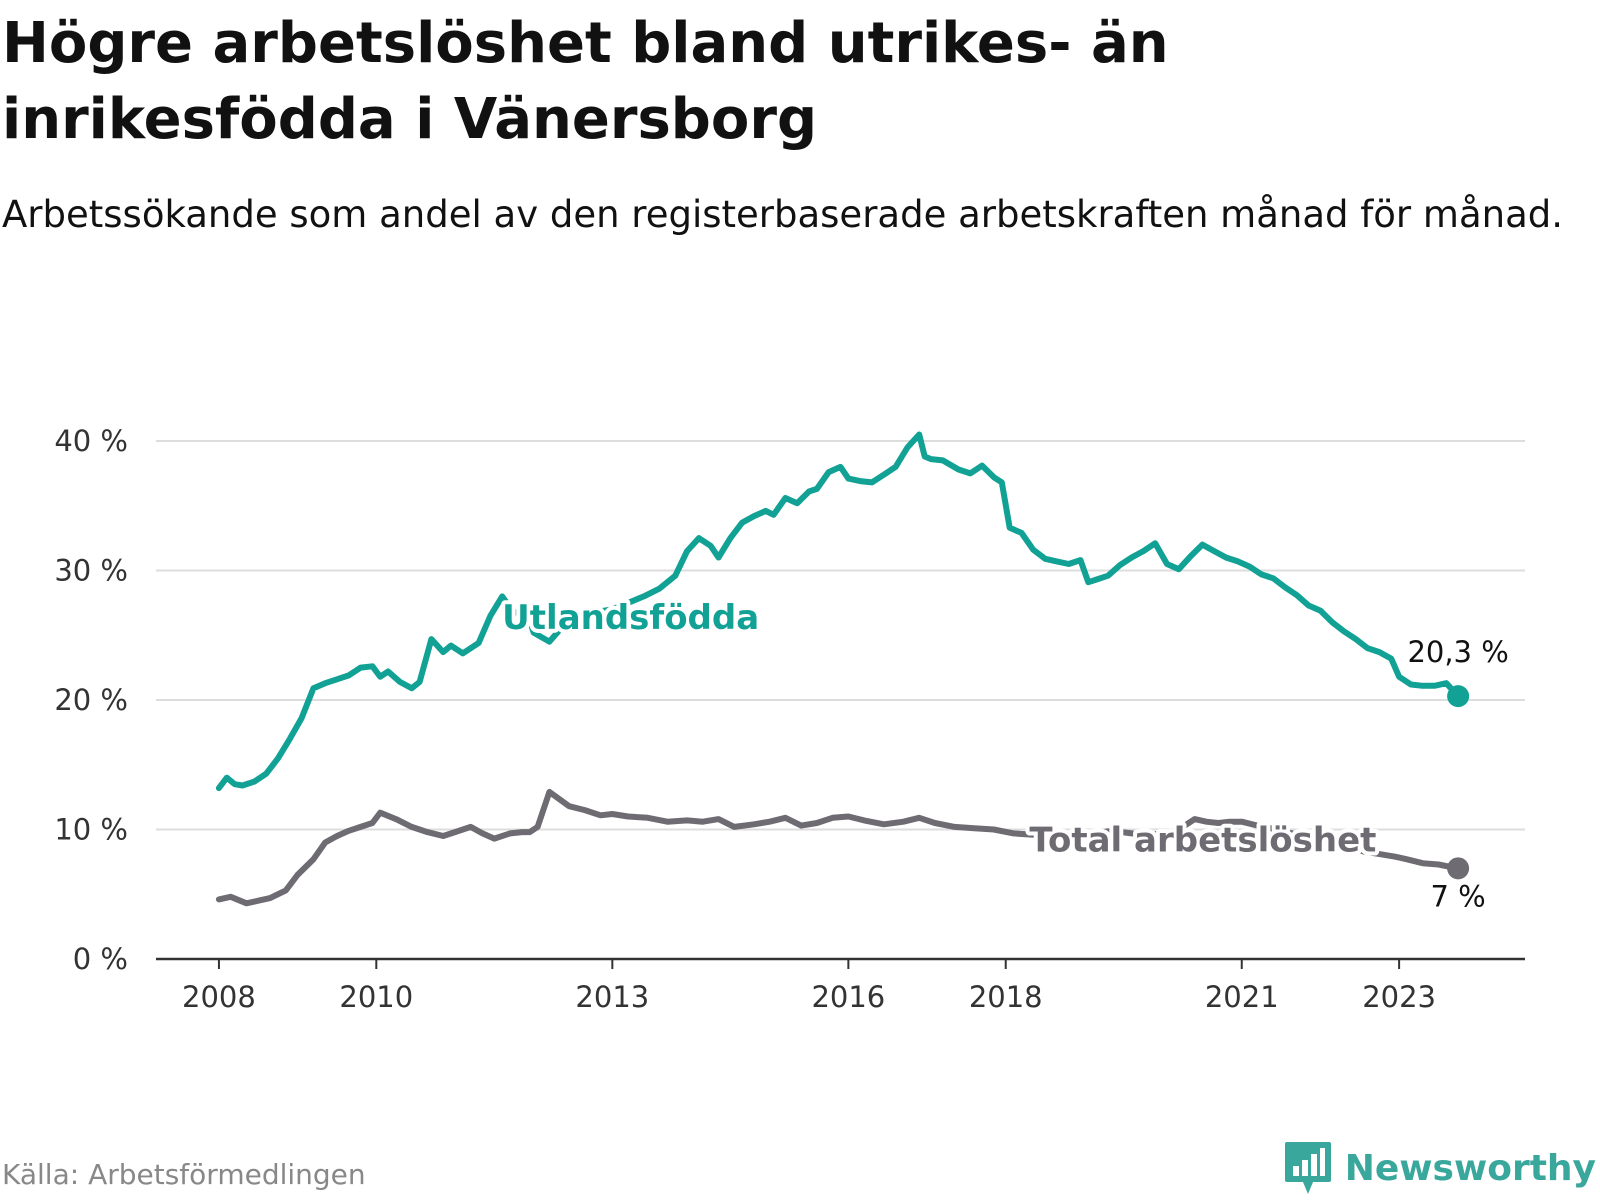 Image resolution: width=1600 pixels, height=1200 pixels. What do you see at coordinates (91, 830) in the screenshot?
I see `y-tick-label: 10 %` at bounding box center [91, 830].